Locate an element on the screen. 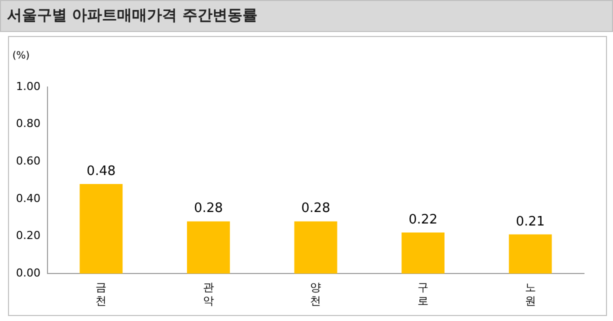  x-tick-label: 금천 is located at coordinates (101, 294).